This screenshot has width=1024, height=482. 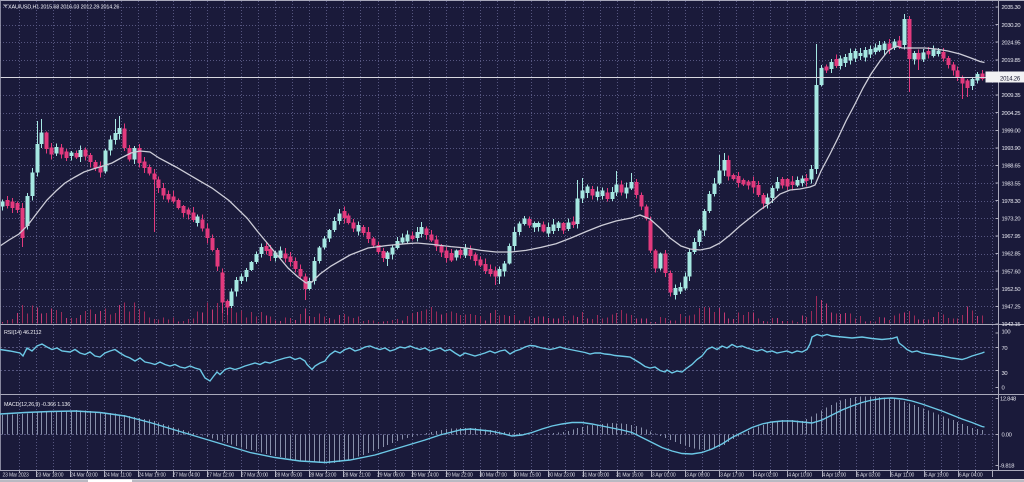 What do you see at coordinates (698, 476) in the screenshot?
I see `svg-text: 3 Apr 09:00` at bounding box center [698, 476].